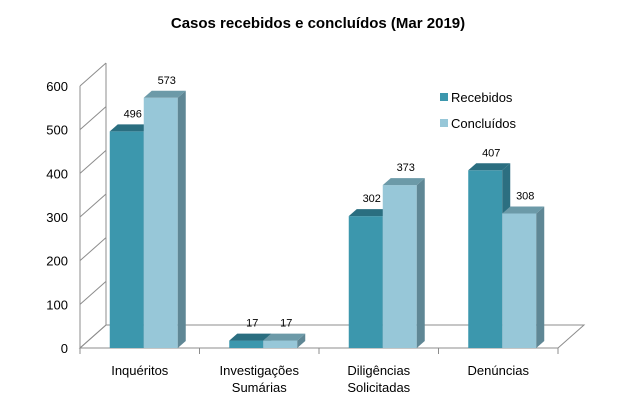  I want to click on x-category-label: Inquéritos, so click(140, 370).